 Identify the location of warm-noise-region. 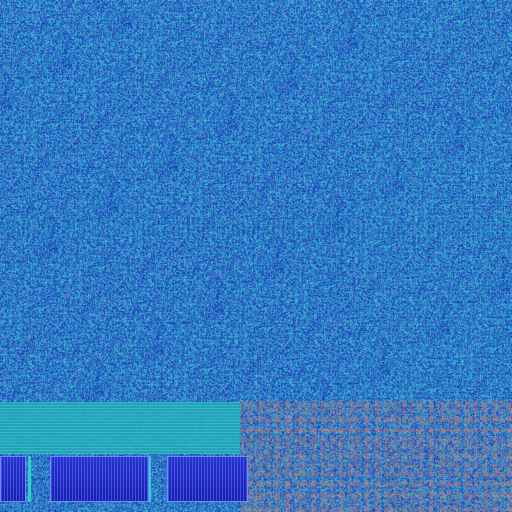
(376, 456).